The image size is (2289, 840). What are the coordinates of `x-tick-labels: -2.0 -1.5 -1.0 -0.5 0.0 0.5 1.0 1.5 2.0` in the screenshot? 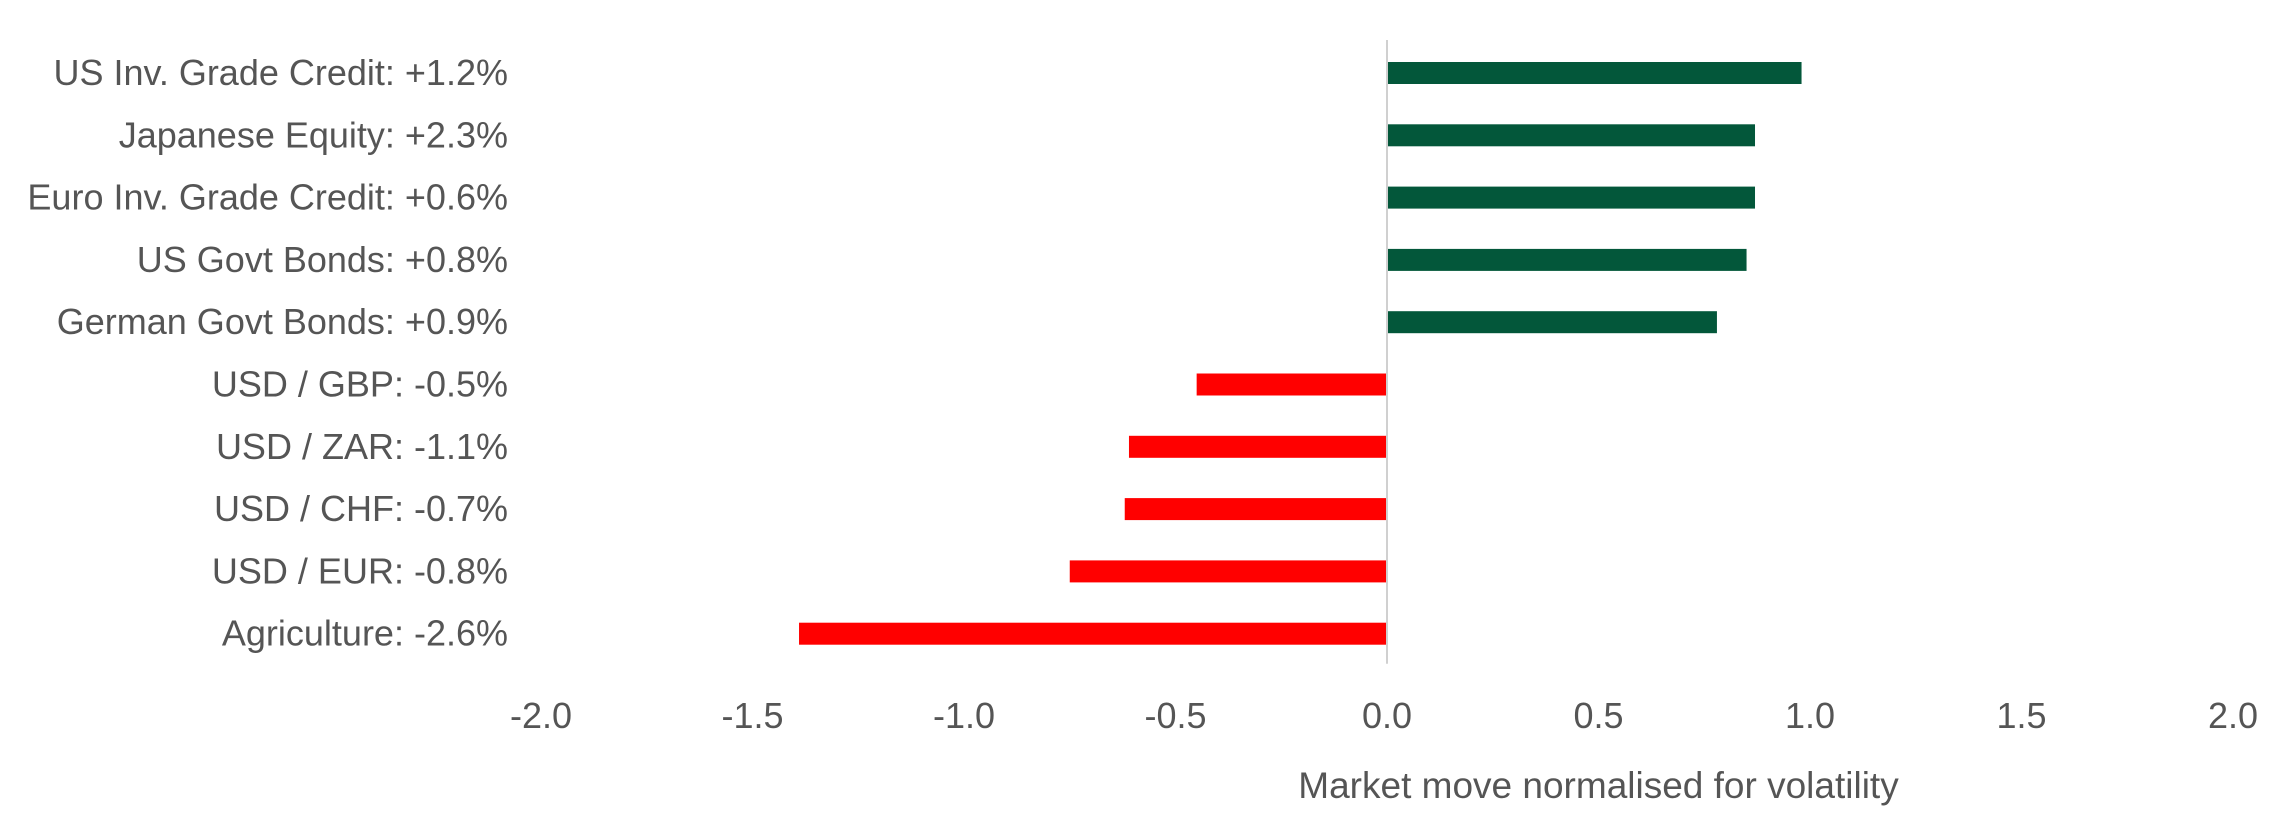 It's located at (1384, 715).